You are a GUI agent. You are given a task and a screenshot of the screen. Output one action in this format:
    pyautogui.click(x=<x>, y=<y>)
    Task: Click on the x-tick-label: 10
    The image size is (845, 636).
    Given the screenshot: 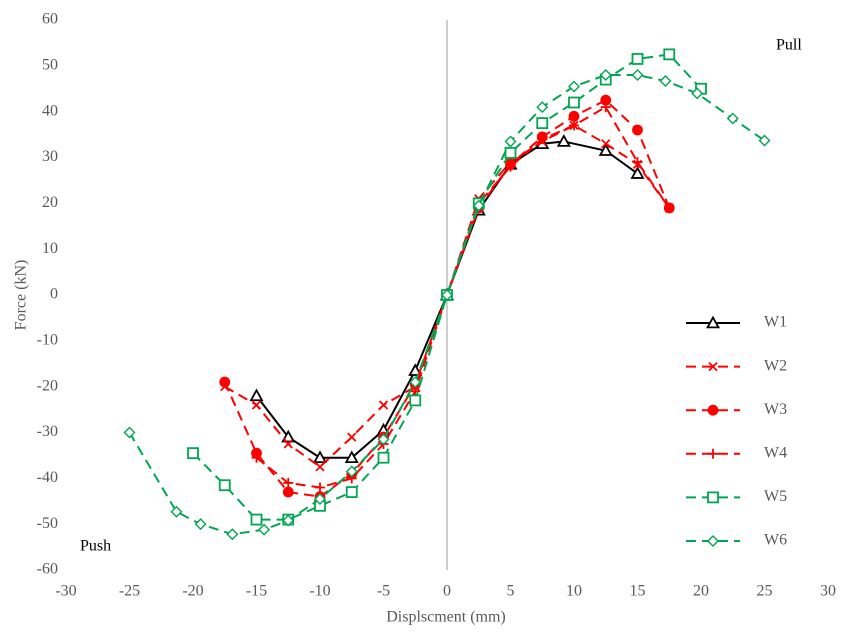 What is the action you would take?
    pyautogui.click(x=574, y=591)
    